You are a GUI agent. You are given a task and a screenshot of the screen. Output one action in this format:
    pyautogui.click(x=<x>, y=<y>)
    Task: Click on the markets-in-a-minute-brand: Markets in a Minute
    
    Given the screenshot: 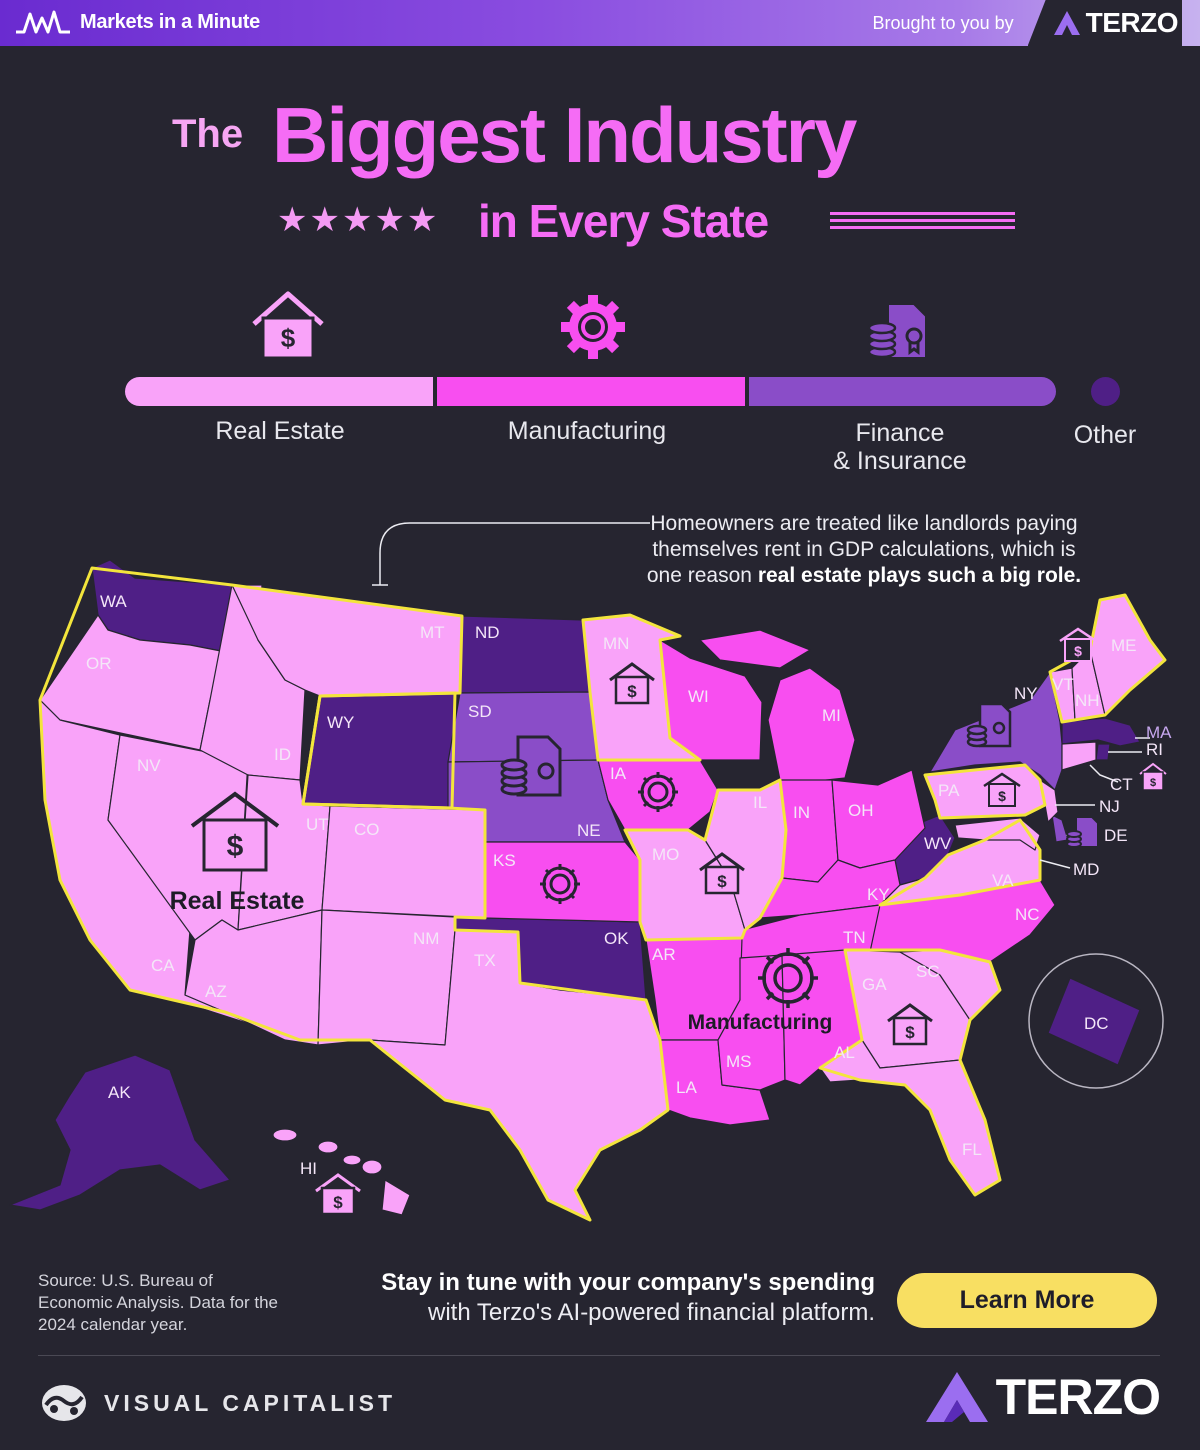 What is the action you would take?
    pyautogui.click(x=137, y=22)
    